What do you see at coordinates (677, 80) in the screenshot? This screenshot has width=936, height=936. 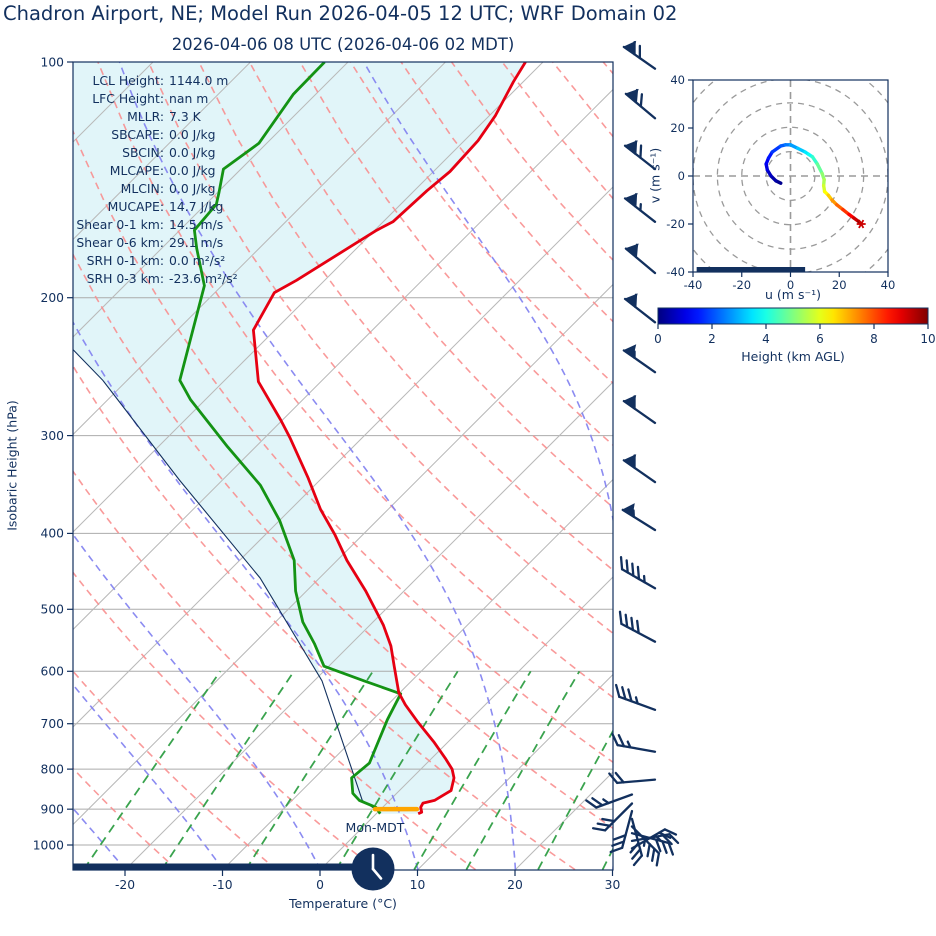 I see `hodo-v-tick-label: 40` at bounding box center [677, 80].